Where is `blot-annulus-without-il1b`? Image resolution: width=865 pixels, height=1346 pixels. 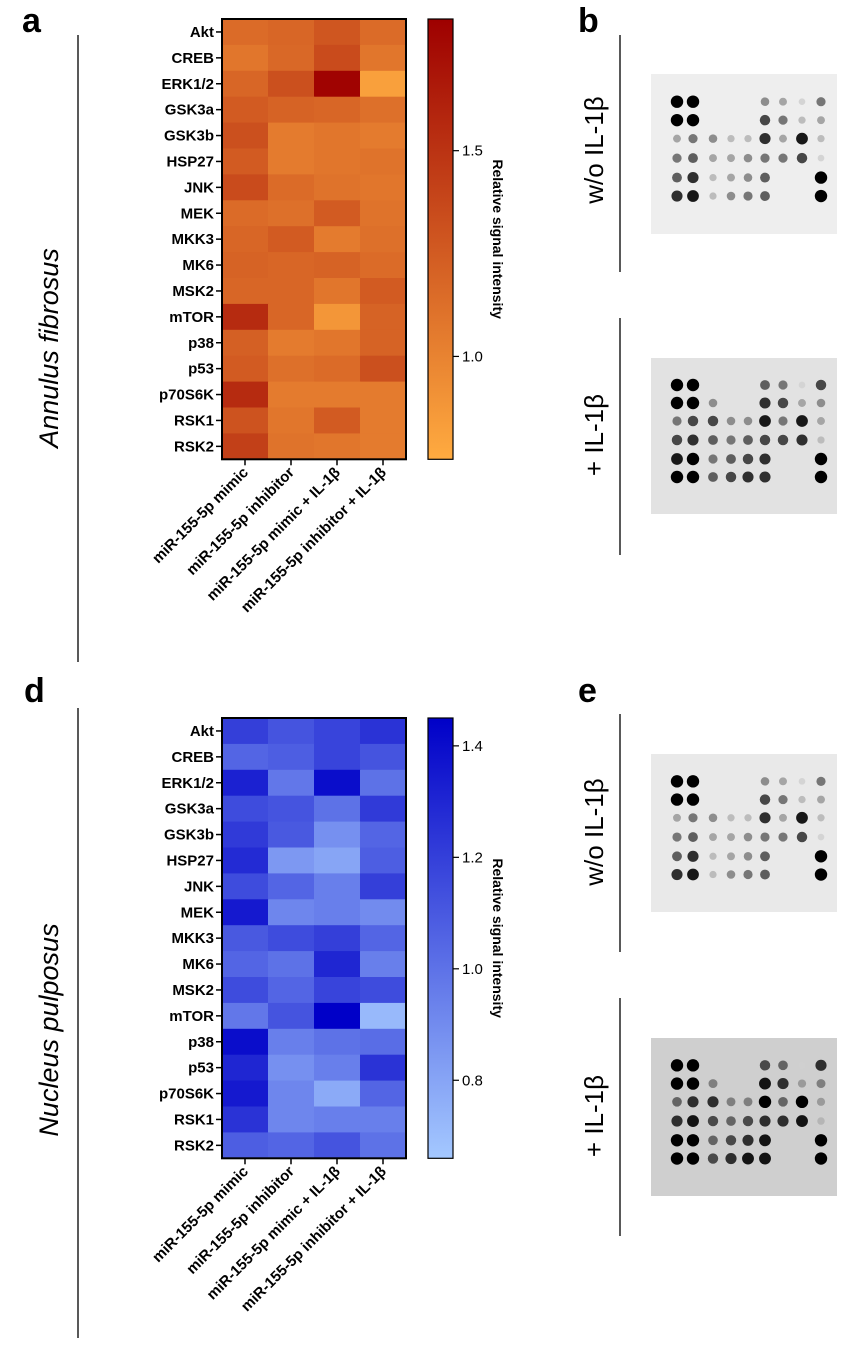
blot-annulus-without-il1b is located at coordinates (744, 154).